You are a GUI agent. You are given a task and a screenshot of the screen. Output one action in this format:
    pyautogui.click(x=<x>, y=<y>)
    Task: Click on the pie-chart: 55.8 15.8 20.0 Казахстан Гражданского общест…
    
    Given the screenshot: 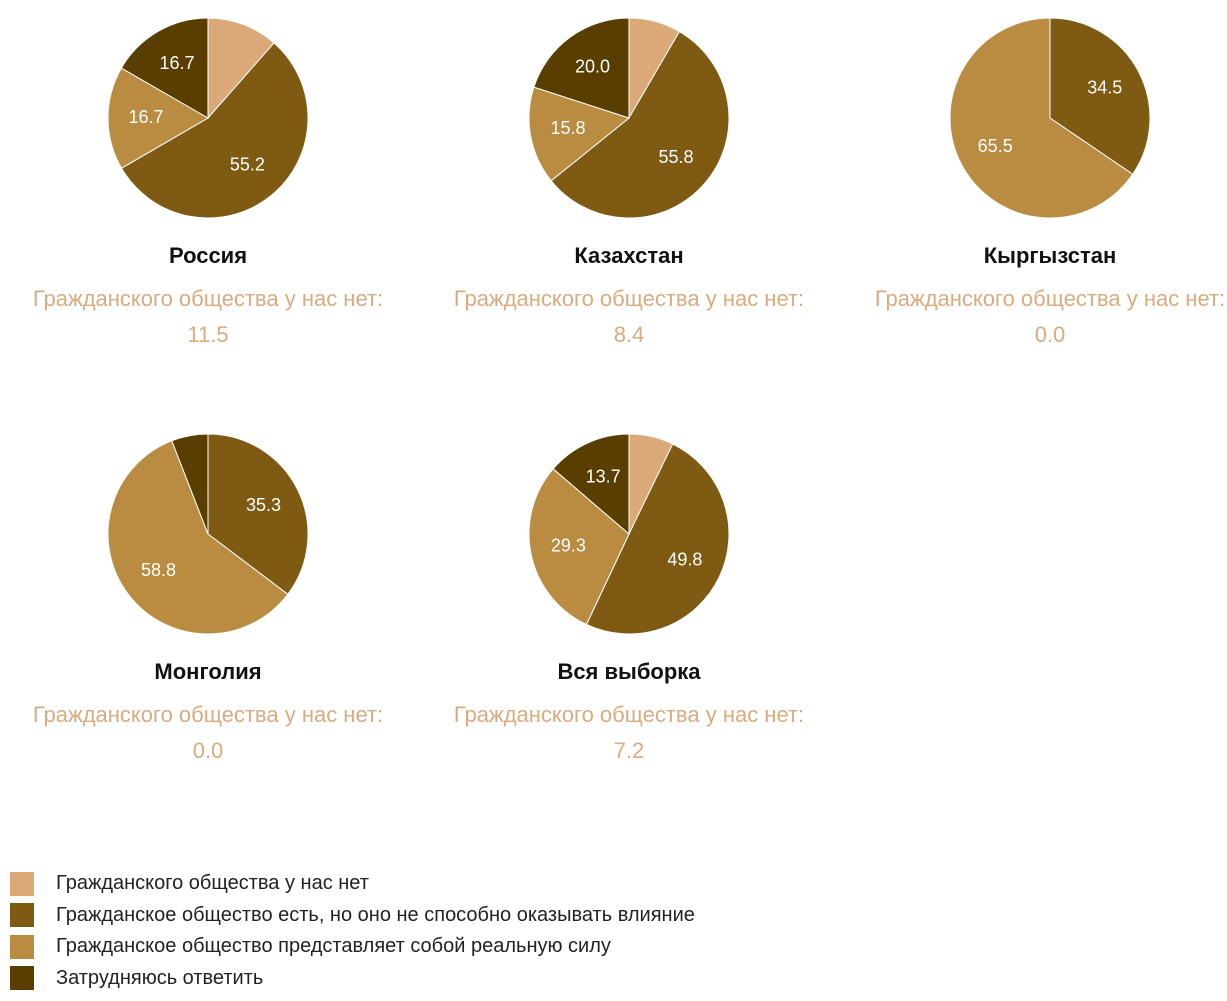 What is the action you would take?
    pyautogui.click(x=629, y=185)
    